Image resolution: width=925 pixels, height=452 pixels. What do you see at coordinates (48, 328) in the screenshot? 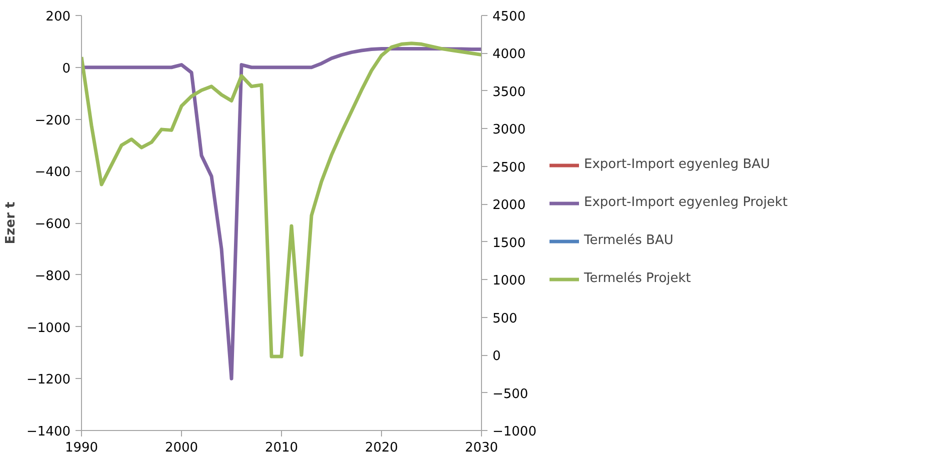
I see `y-tick-label: −1000` at bounding box center [48, 328].